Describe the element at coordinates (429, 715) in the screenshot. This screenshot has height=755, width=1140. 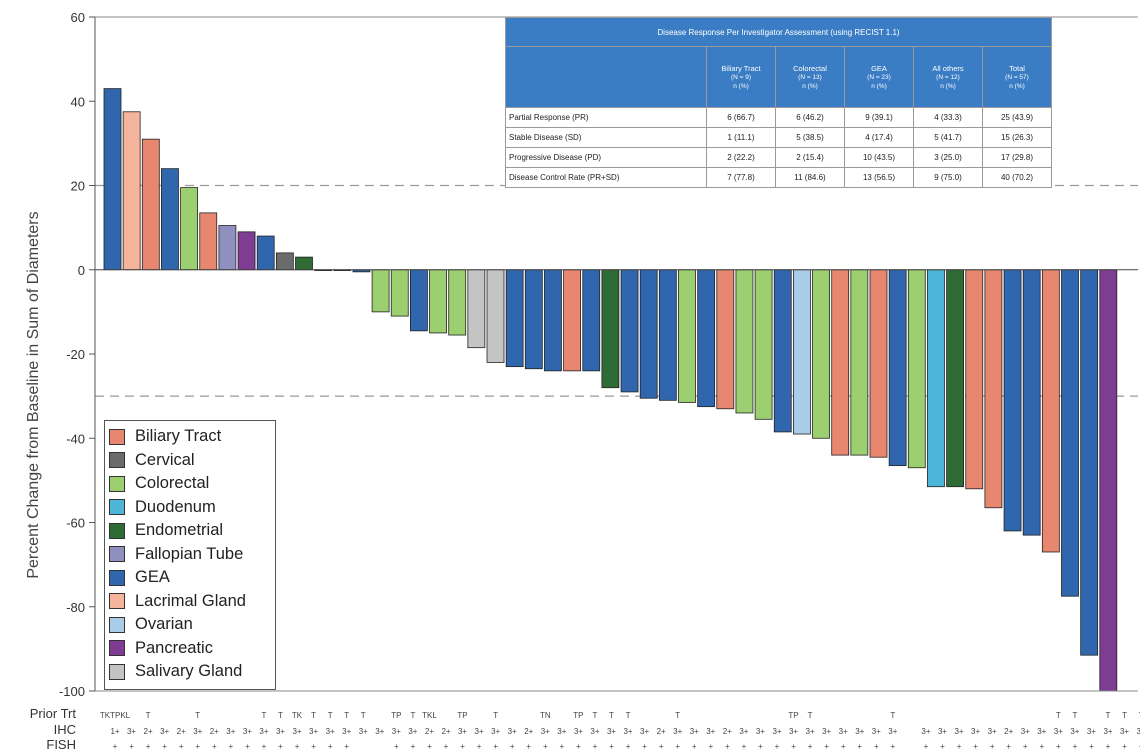
I see `row-cell-prior: TKL` at that location.